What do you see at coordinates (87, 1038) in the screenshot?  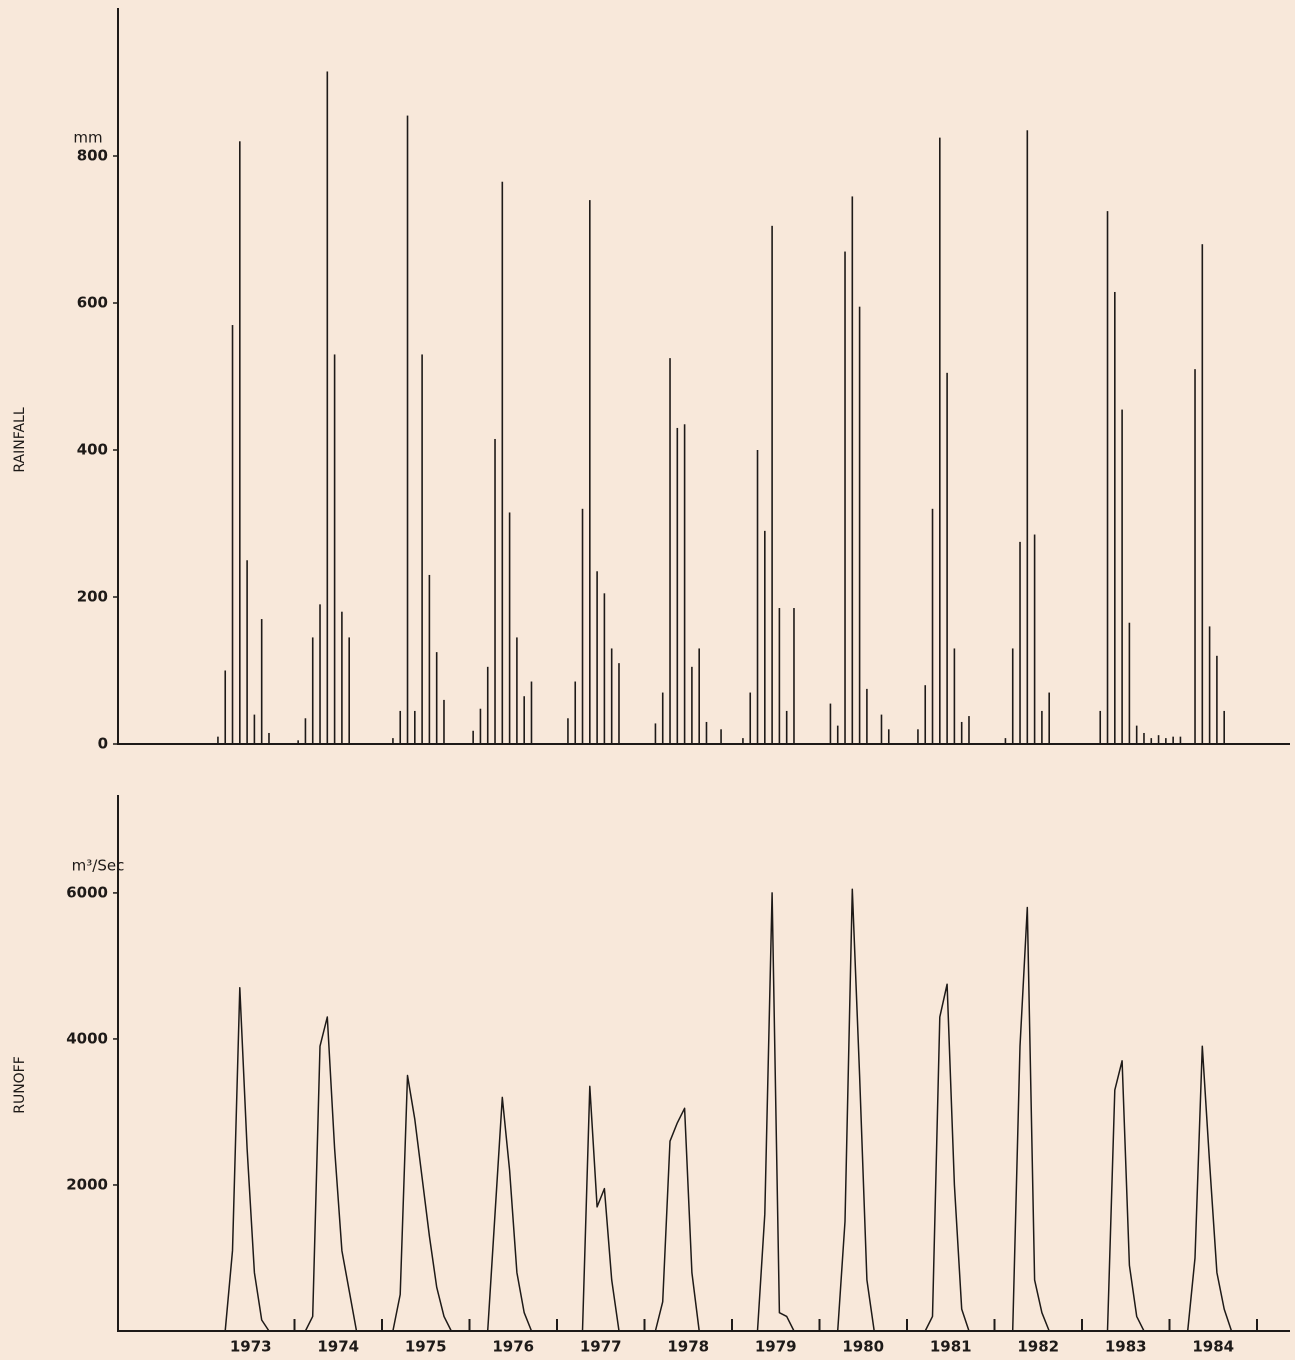 I see `y-tick-label: 4000` at bounding box center [87, 1038].